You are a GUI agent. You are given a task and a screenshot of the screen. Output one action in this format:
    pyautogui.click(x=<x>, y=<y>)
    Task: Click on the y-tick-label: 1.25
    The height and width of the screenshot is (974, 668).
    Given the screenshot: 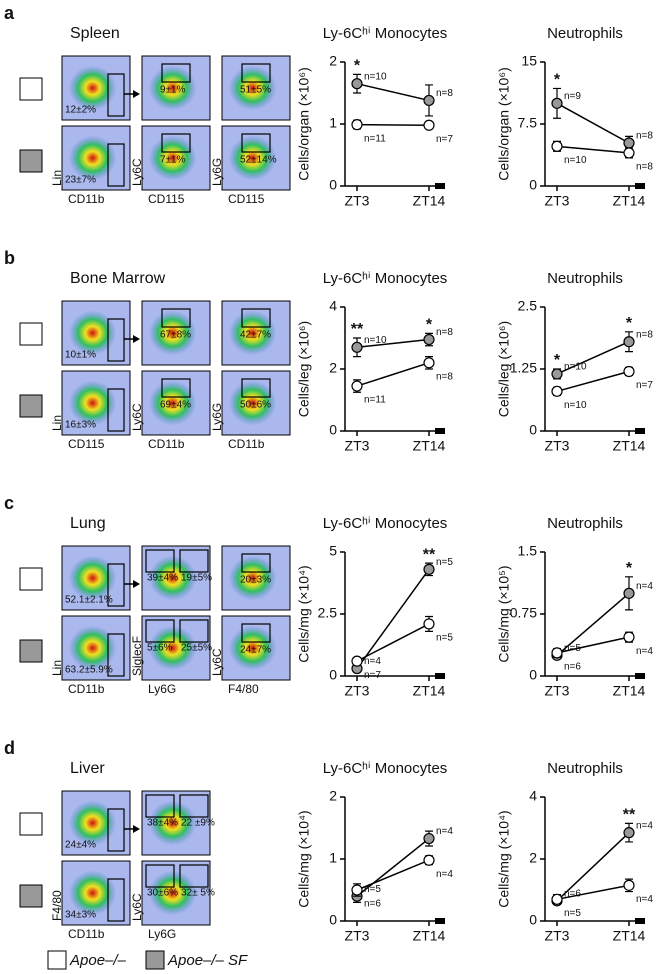 What is the action you would take?
    pyautogui.click(x=523, y=368)
    